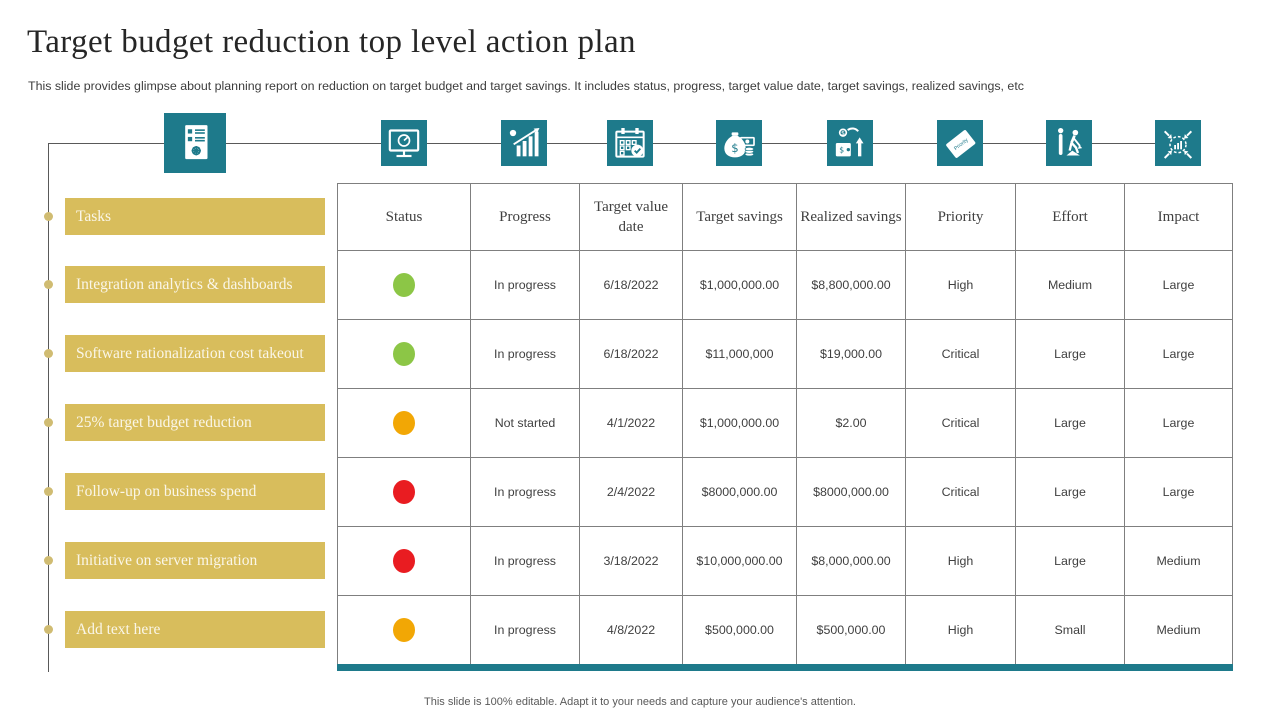 Image resolution: width=1280 pixels, height=720 pixels. I want to click on table-cell: $10,000,000.00, so click(739, 561).